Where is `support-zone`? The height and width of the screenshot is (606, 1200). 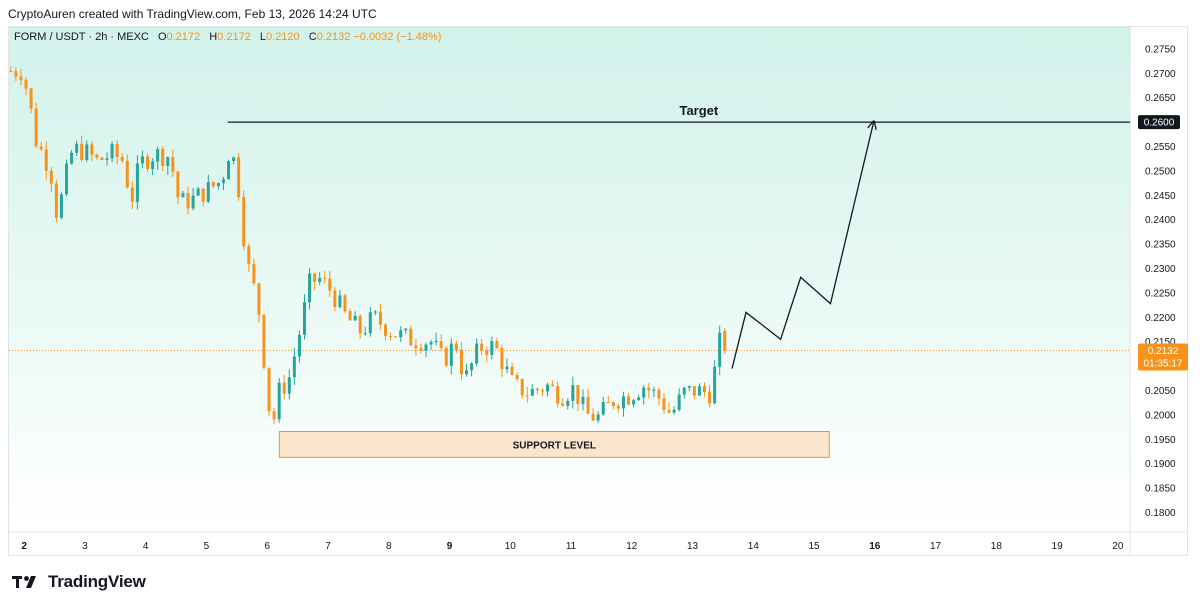 support-zone is located at coordinates (554, 444).